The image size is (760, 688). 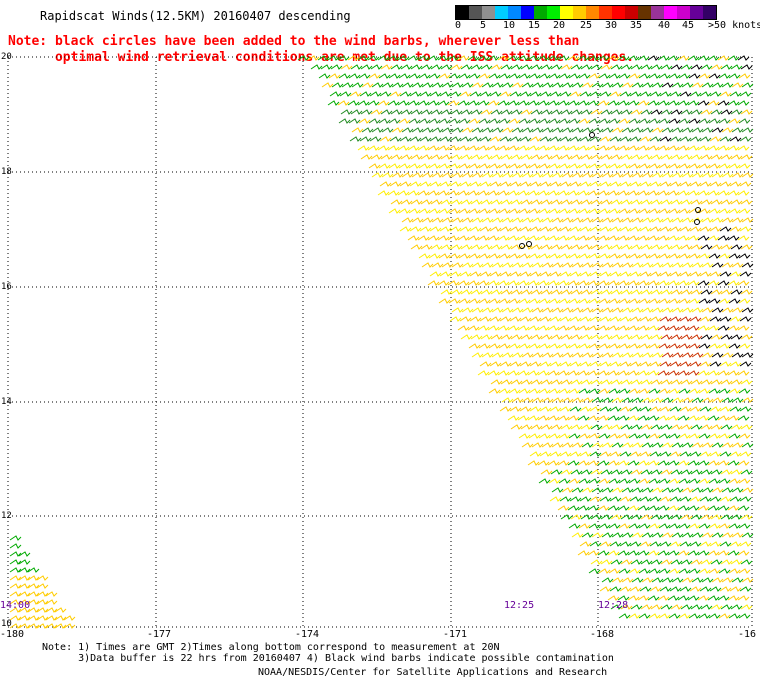 I want to click on longitude-label: -168, so click(x=602, y=634).